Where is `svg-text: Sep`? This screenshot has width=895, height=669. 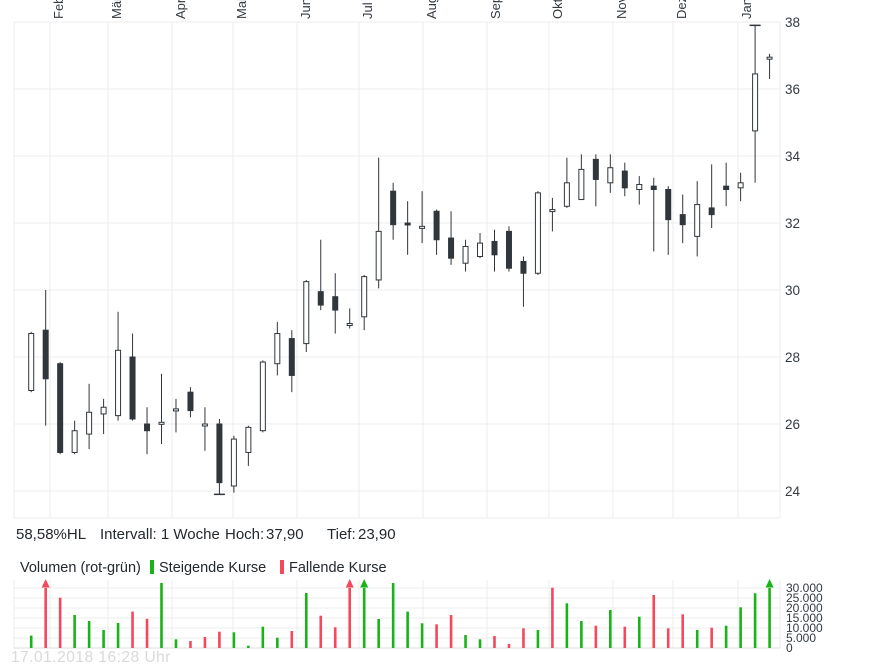 svg-text: Sep is located at coordinates (495, 9).